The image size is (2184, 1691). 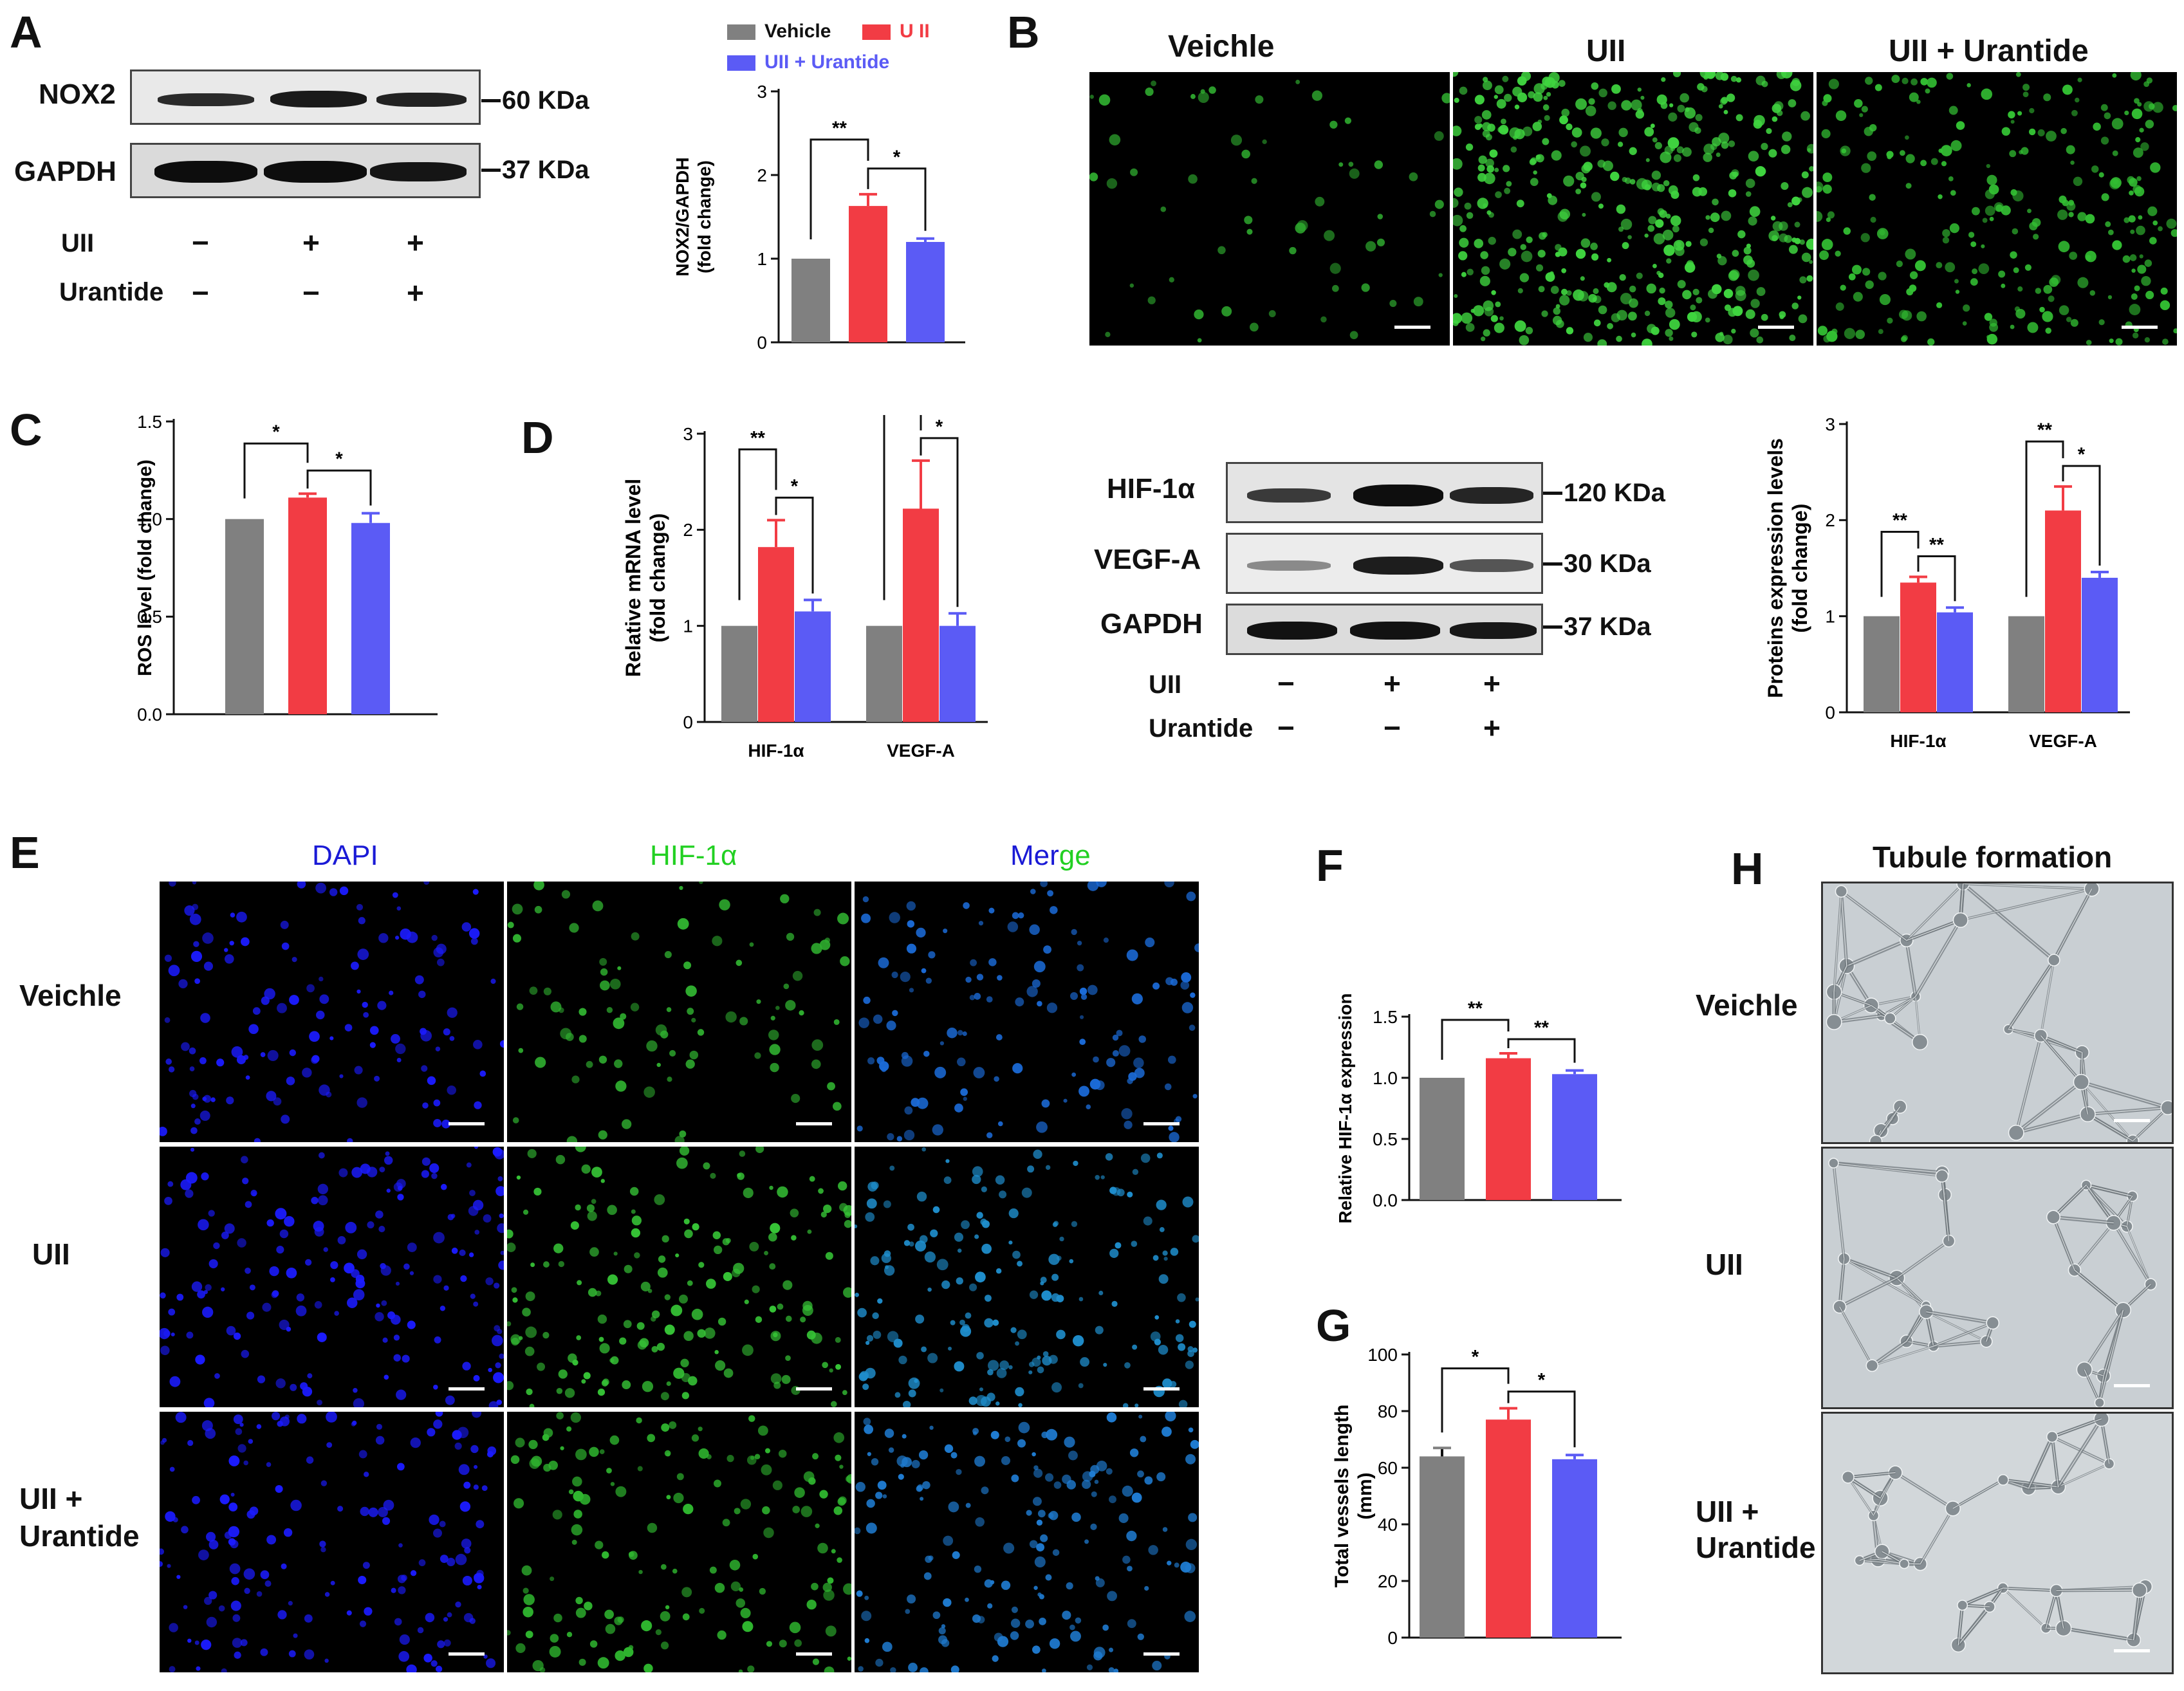 What do you see at coordinates (345, 855) in the screenshot?
I see `column-title-dapi: DAPI` at bounding box center [345, 855].